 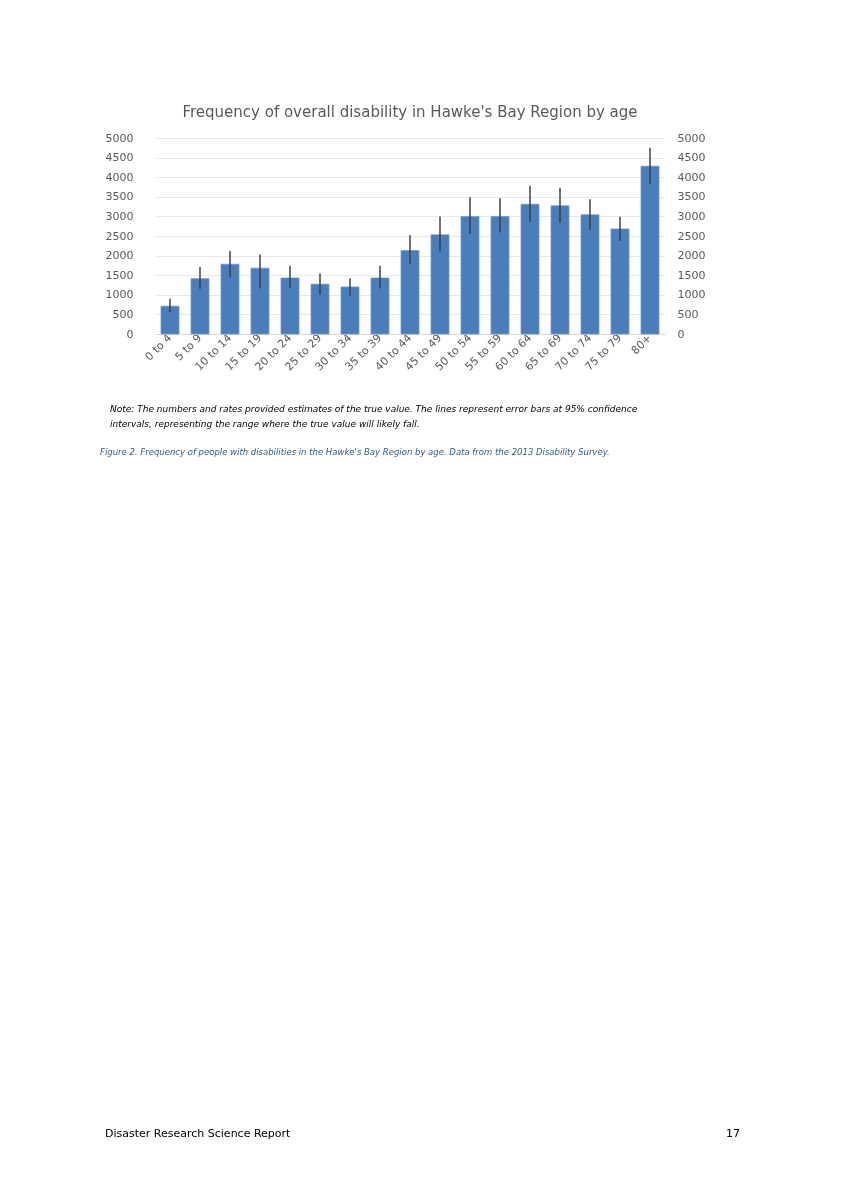 I want to click on y2-tick-label: 5000, so click(x=691, y=138).